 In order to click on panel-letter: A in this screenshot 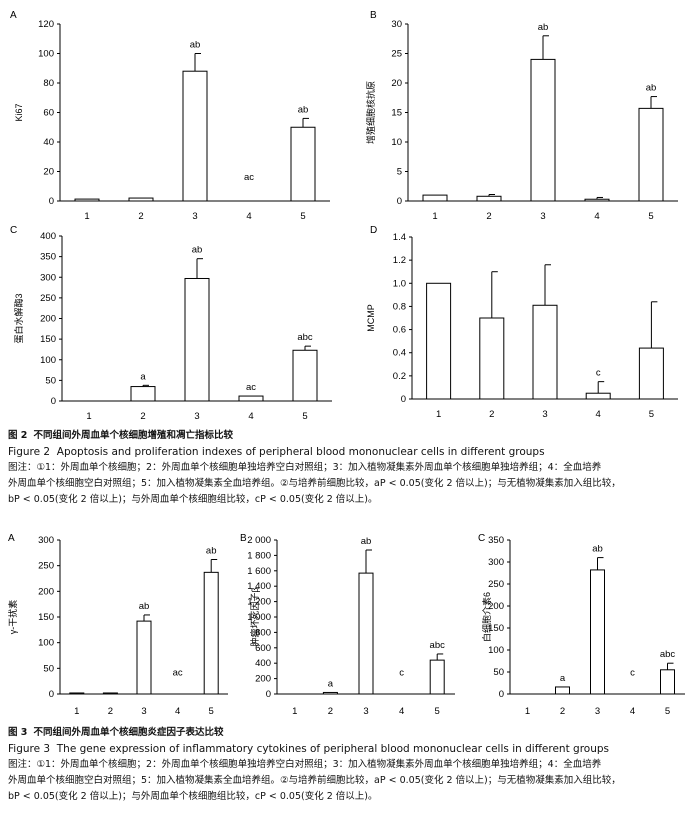, I will do `click(13, 15)`.